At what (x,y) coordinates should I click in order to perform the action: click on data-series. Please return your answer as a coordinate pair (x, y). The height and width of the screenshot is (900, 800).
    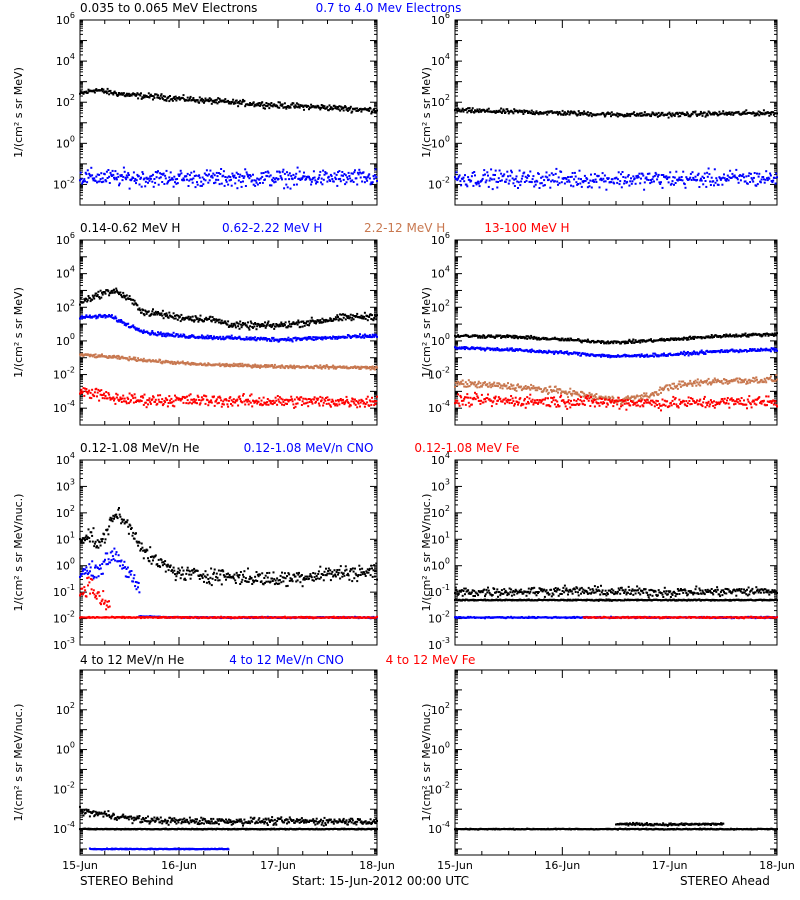
    Looking at the image, I should click on (616, 179).